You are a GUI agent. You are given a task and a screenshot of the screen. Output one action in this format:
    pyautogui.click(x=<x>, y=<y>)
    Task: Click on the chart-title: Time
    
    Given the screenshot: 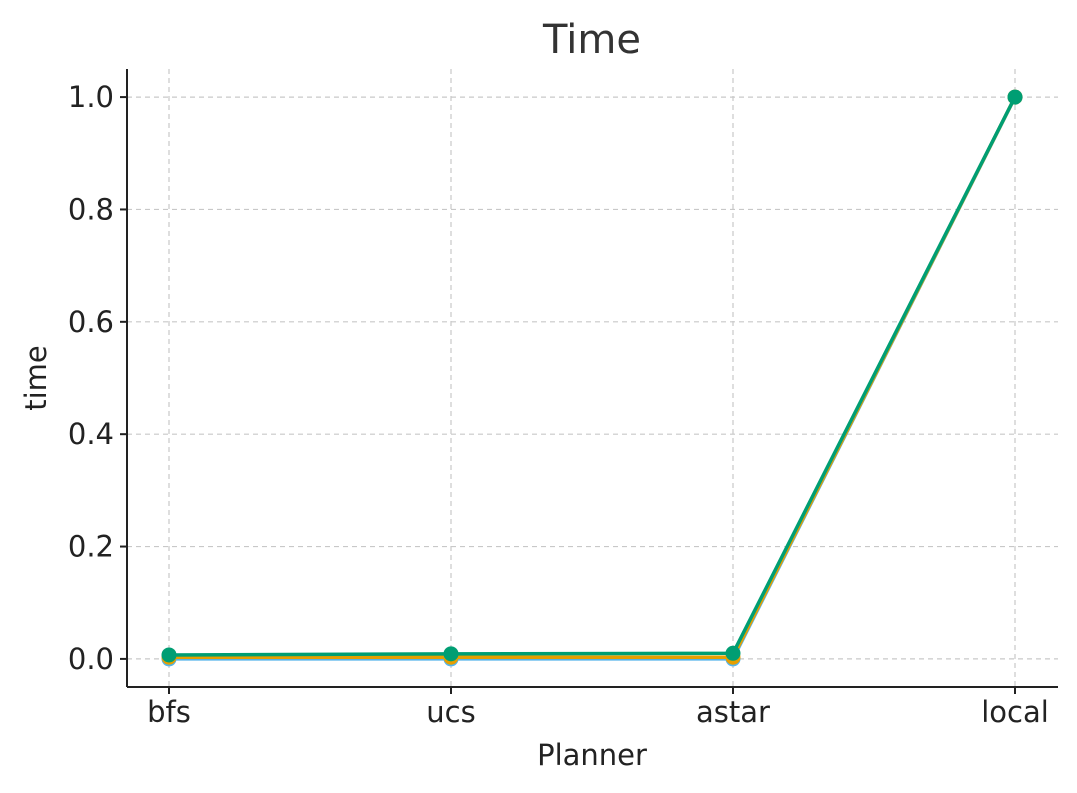 What is the action you would take?
    pyautogui.click(x=591, y=40)
    